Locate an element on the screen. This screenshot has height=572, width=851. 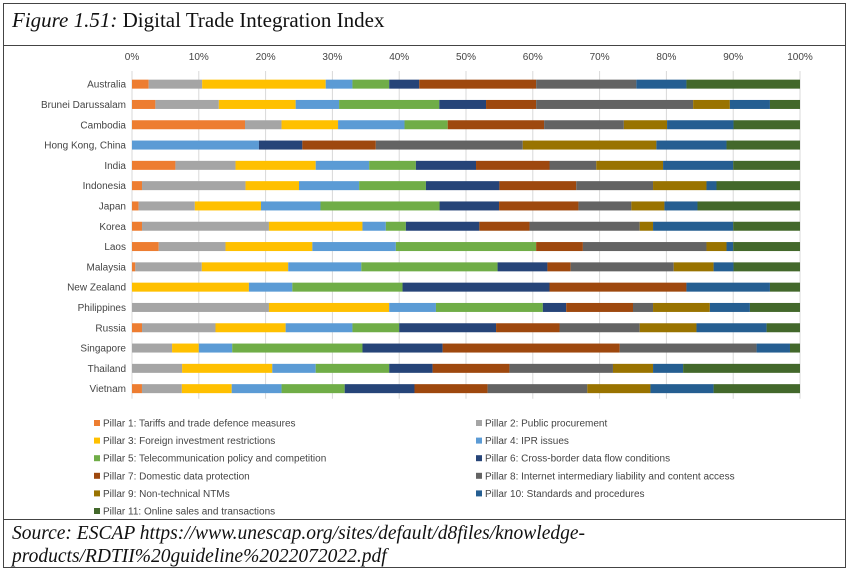
legend-label: Pillar 11: Online sales and transactions is located at coordinates (189, 512).